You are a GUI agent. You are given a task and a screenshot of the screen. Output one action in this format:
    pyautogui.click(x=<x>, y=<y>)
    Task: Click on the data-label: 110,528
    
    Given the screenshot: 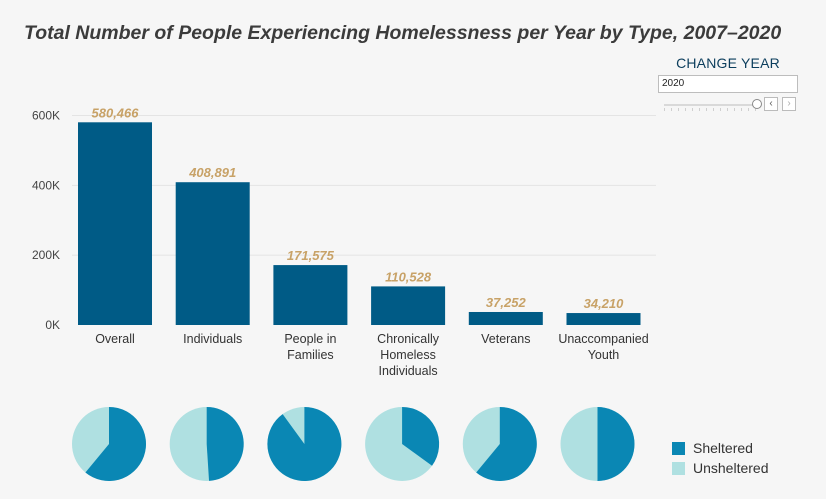 What is the action you would take?
    pyautogui.click(x=408, y=276)
    